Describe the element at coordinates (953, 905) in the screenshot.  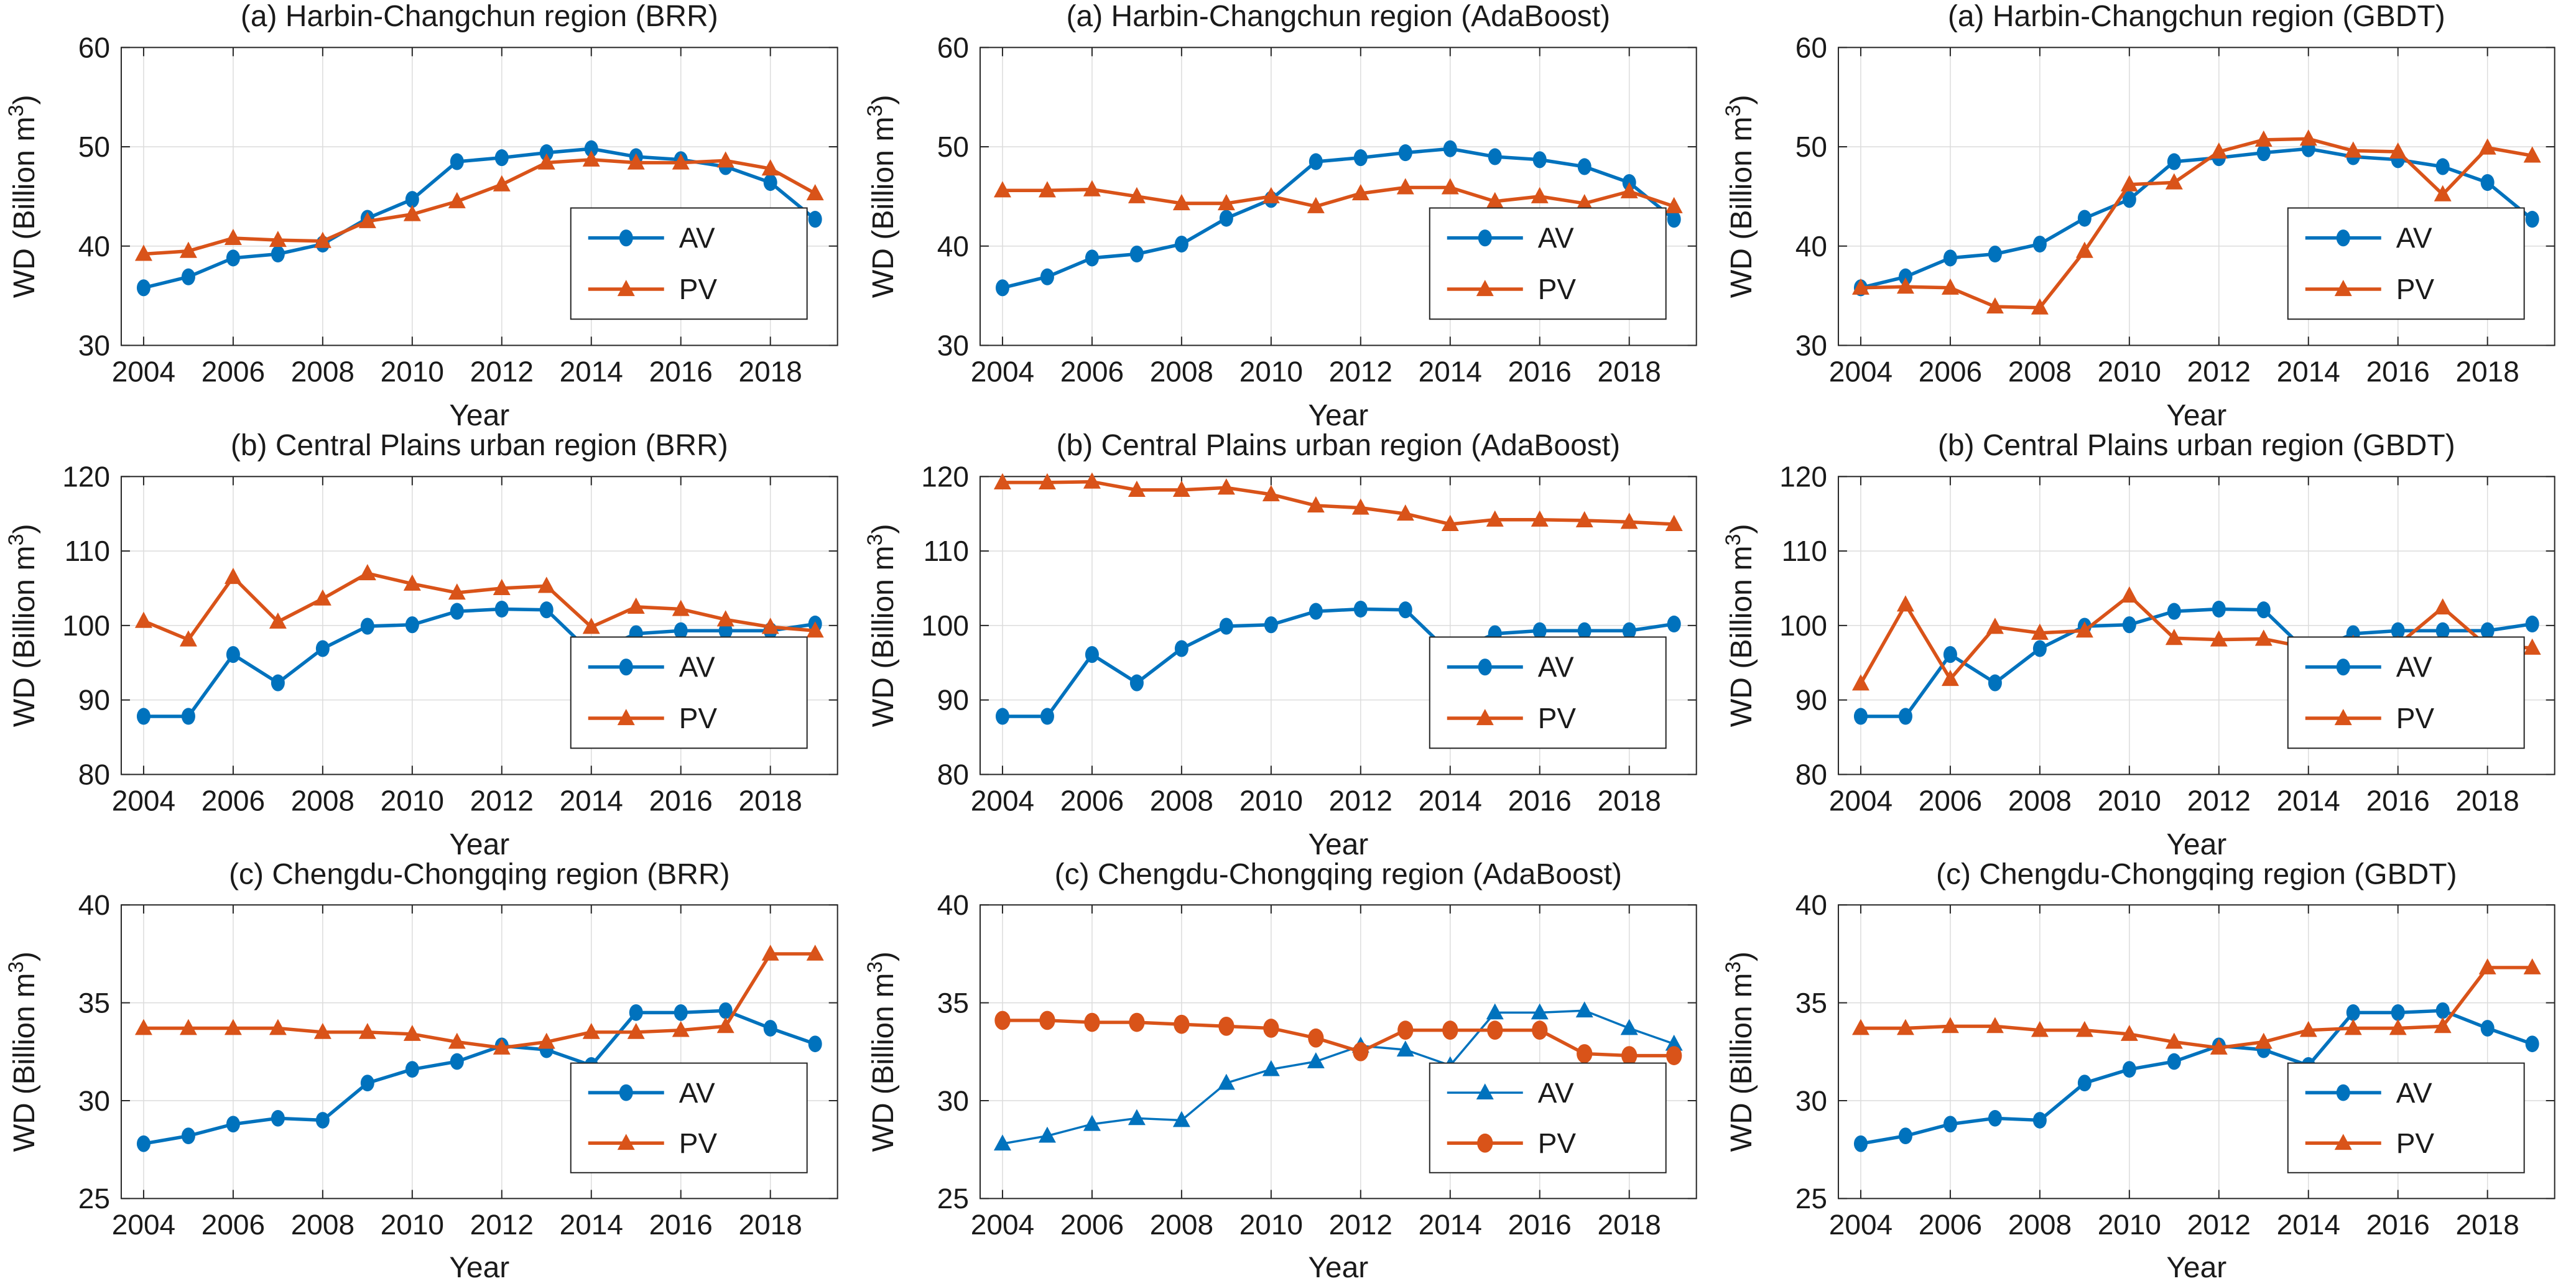
I see `y-tick-label: 40` at that location.